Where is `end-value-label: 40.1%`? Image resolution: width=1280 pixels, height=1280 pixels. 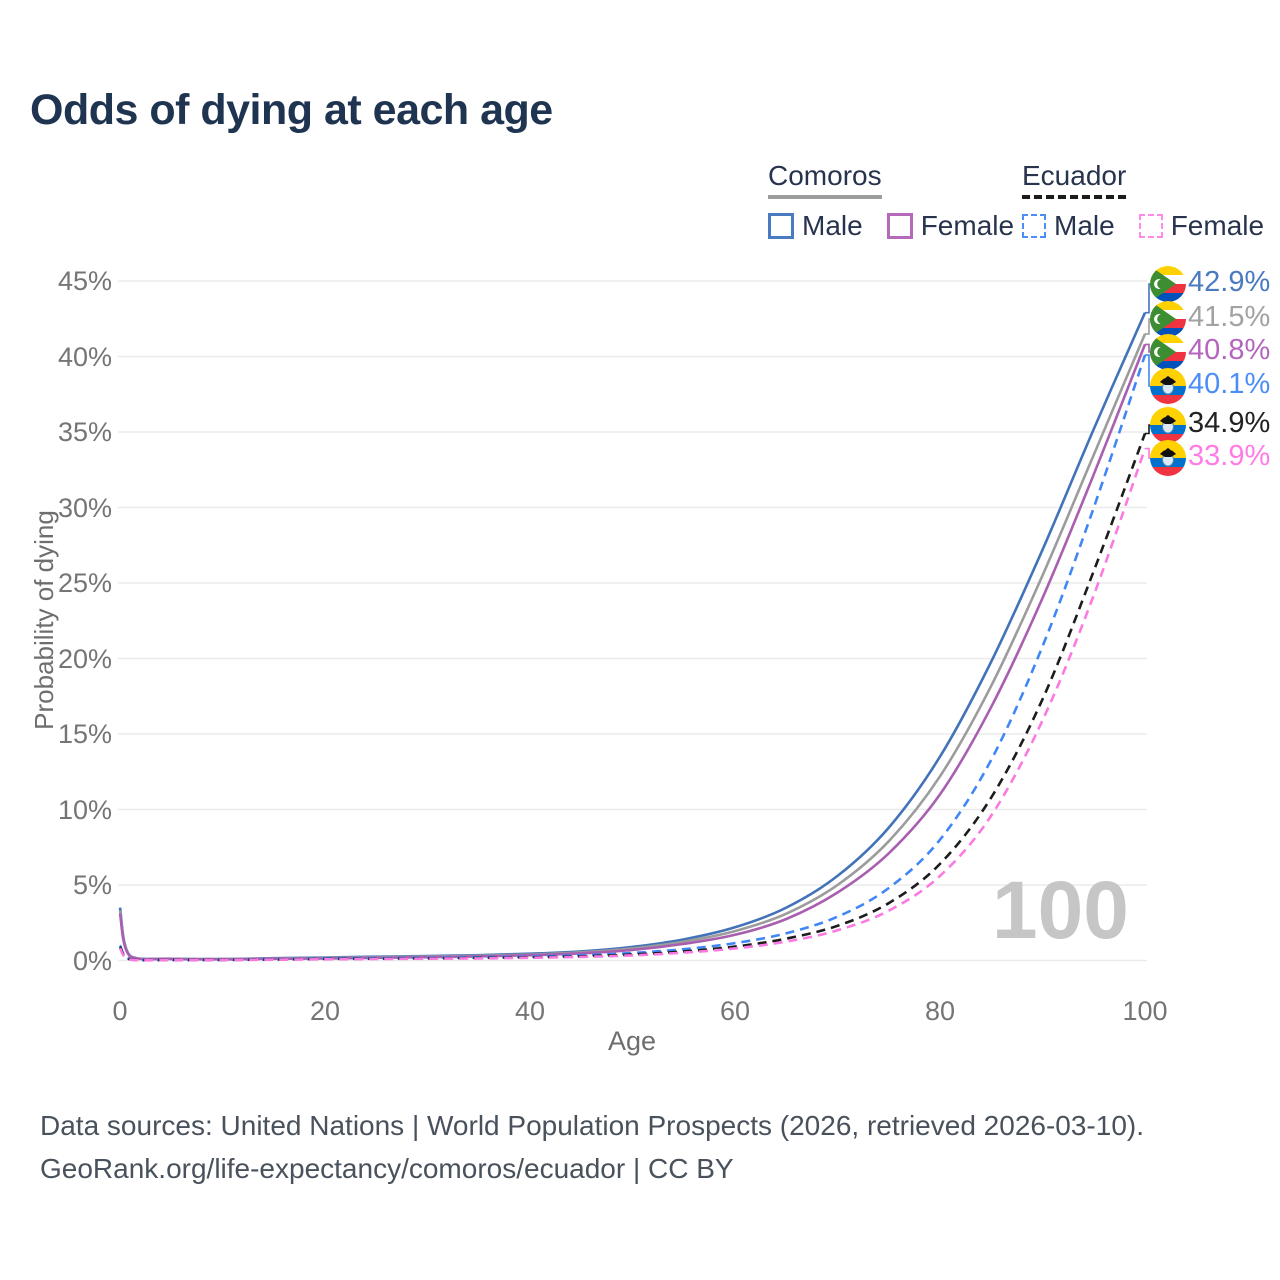
end-value-label: 40.1% is located at coordinates (1229, 384).